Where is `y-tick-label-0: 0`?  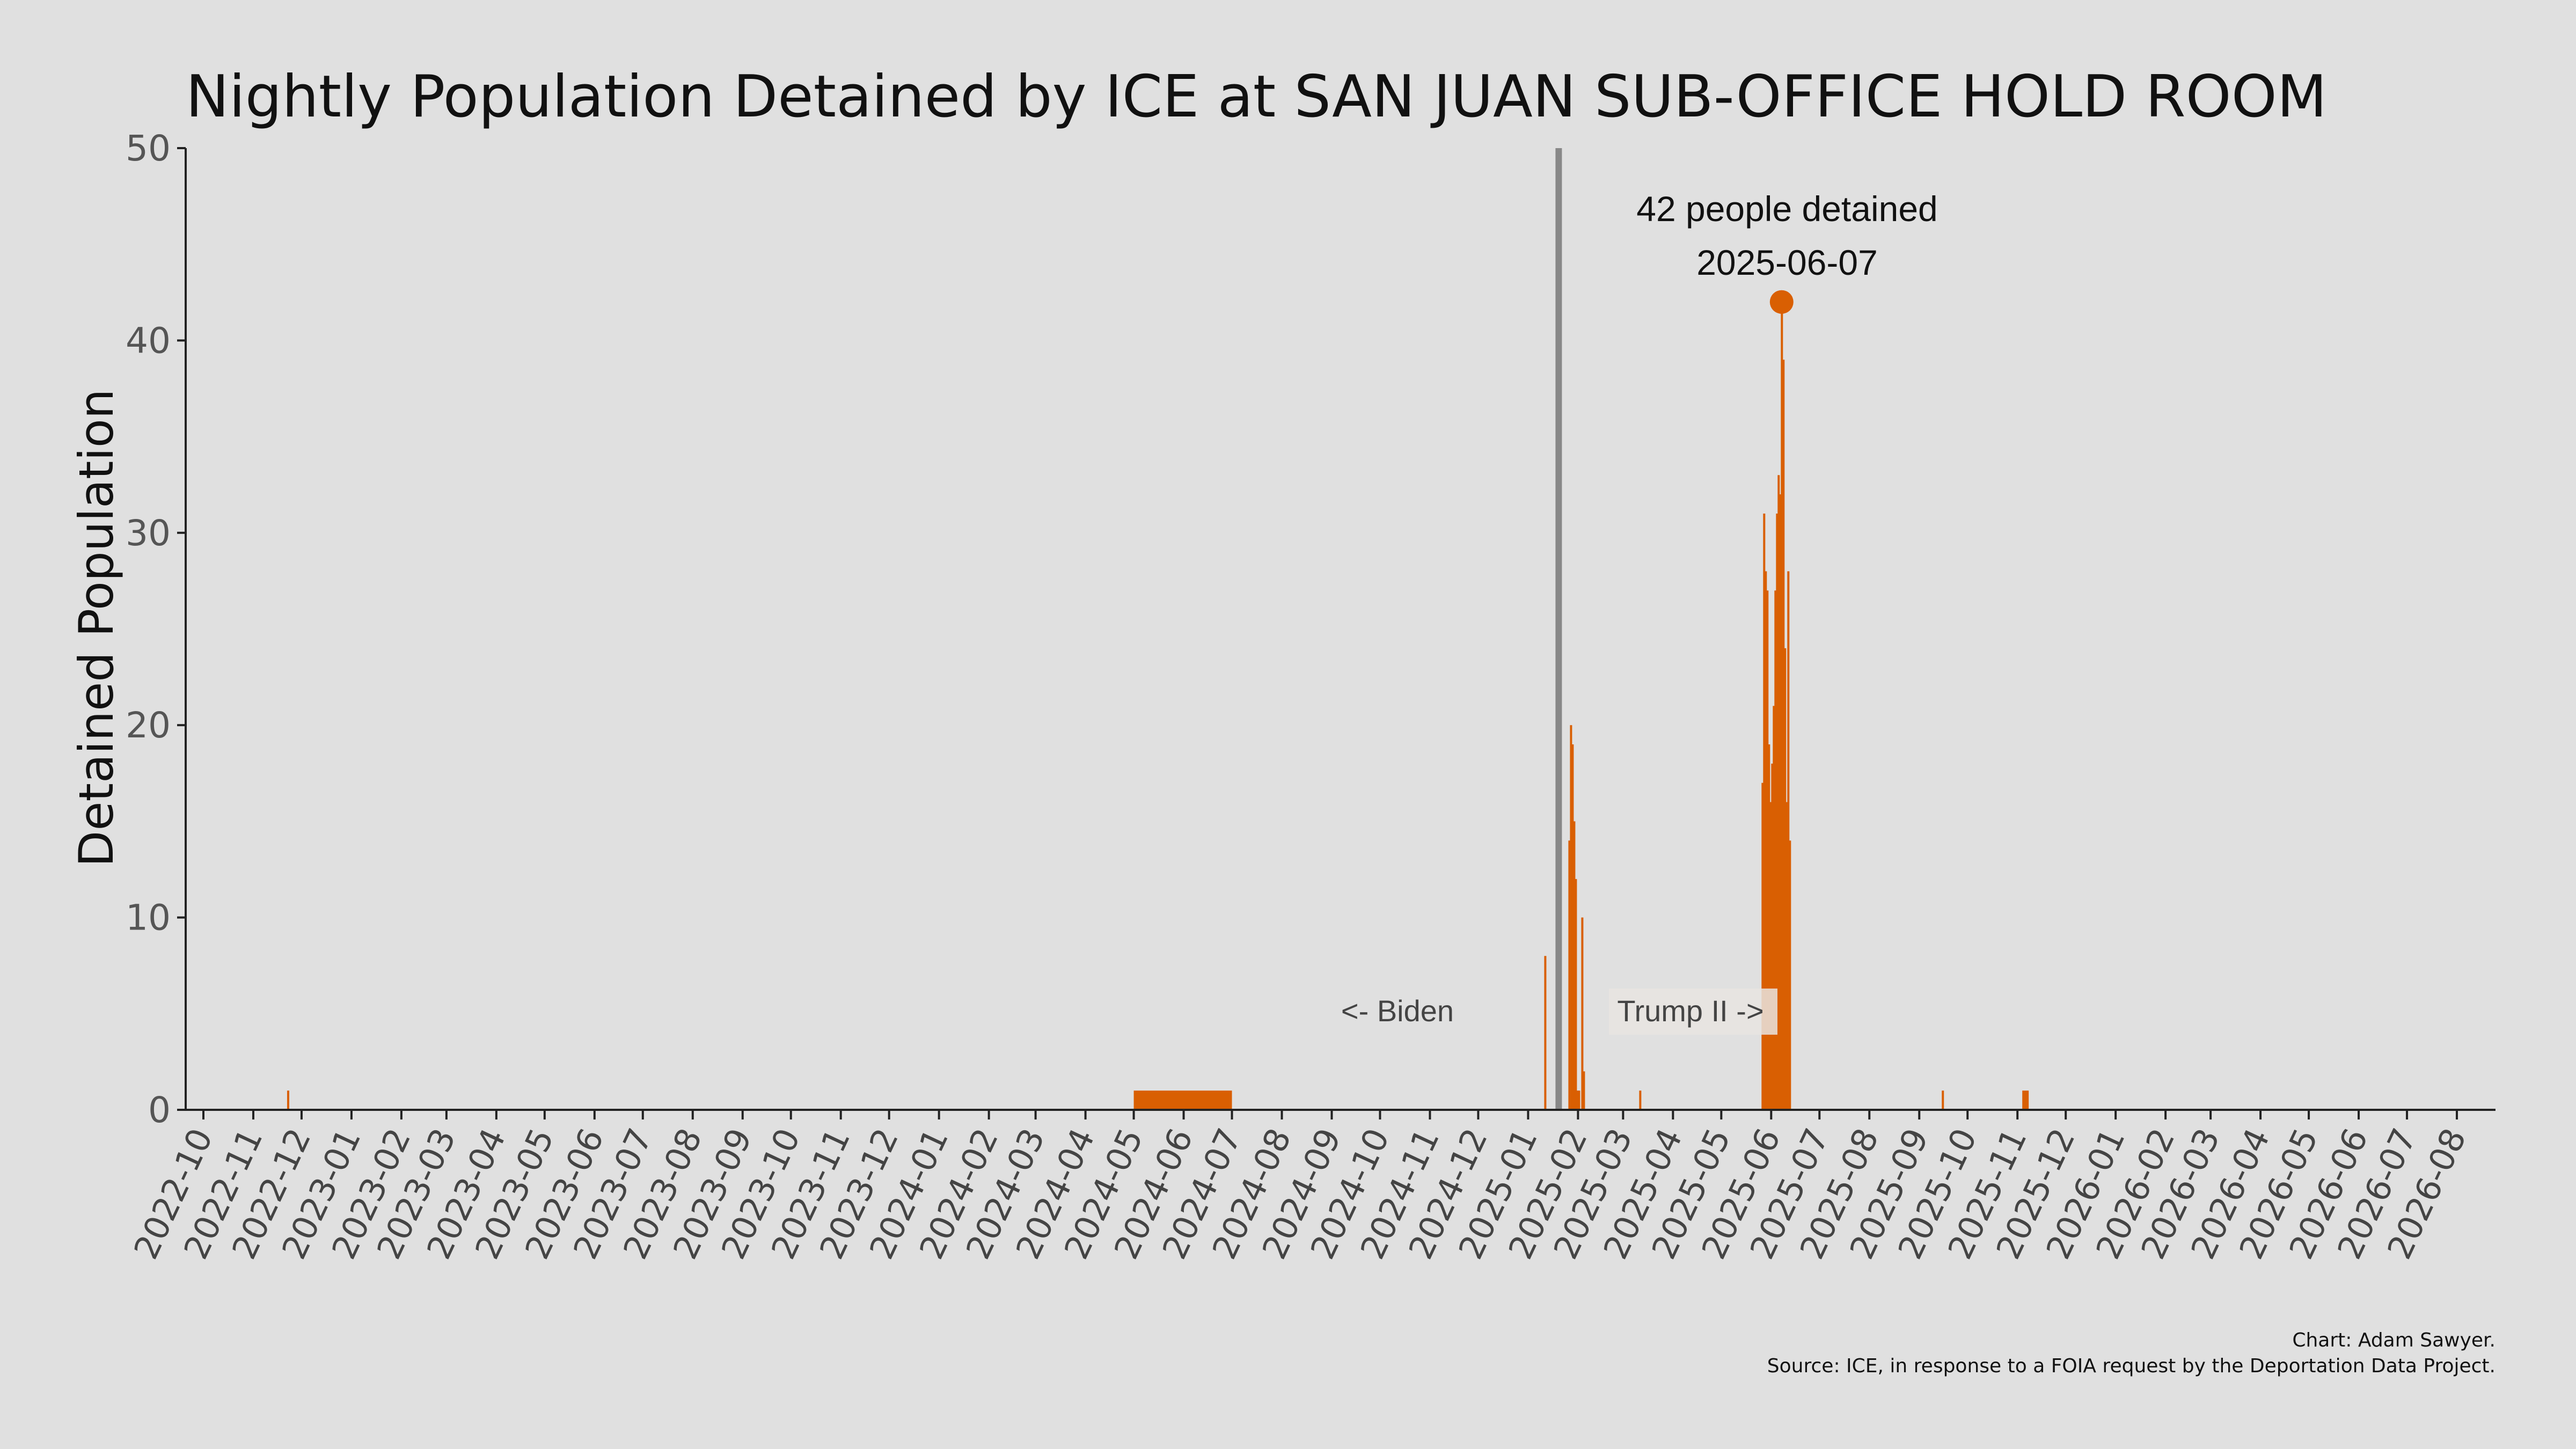
y-tick-label-0: 0 is located at coordinates (159, 1110).